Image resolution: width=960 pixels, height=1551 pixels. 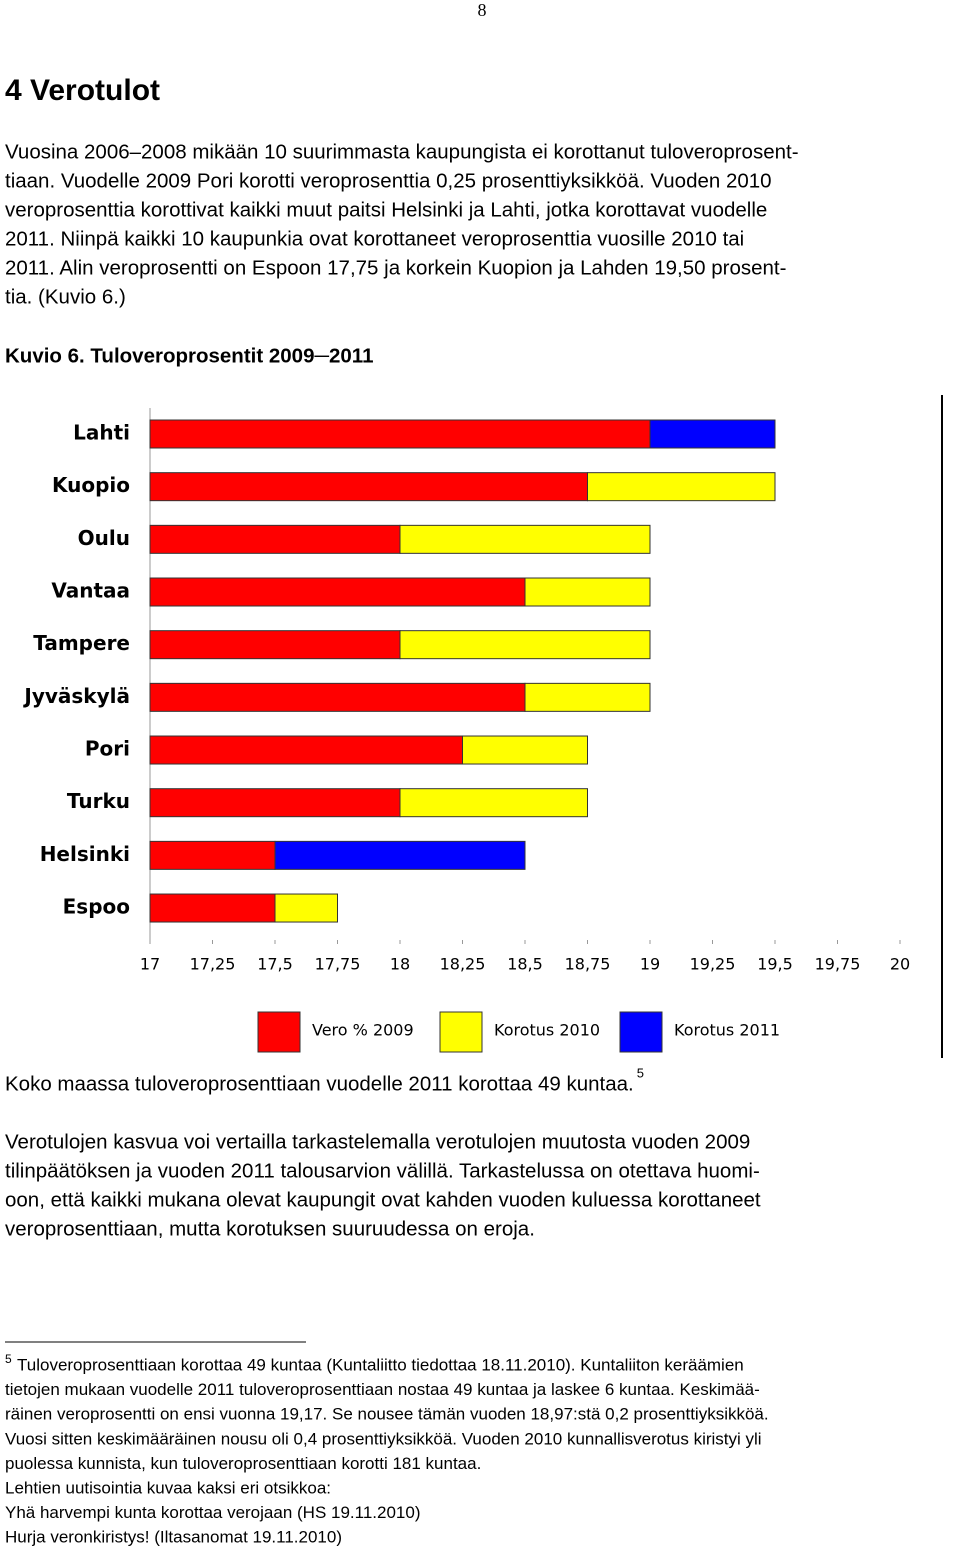 What do you see at coordinates (727, 1030) in the screenshot?
I see `legend-label: Korotus 2011` at bounding box center [727, 1030].